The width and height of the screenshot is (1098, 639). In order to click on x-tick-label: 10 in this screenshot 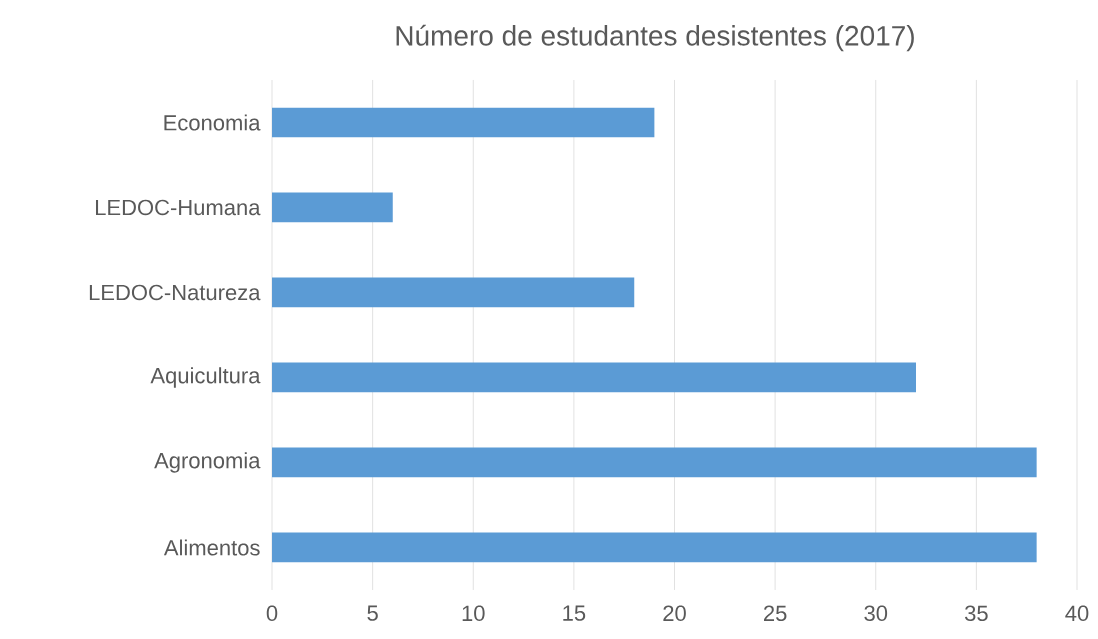, I will do `click(473, 613)`.